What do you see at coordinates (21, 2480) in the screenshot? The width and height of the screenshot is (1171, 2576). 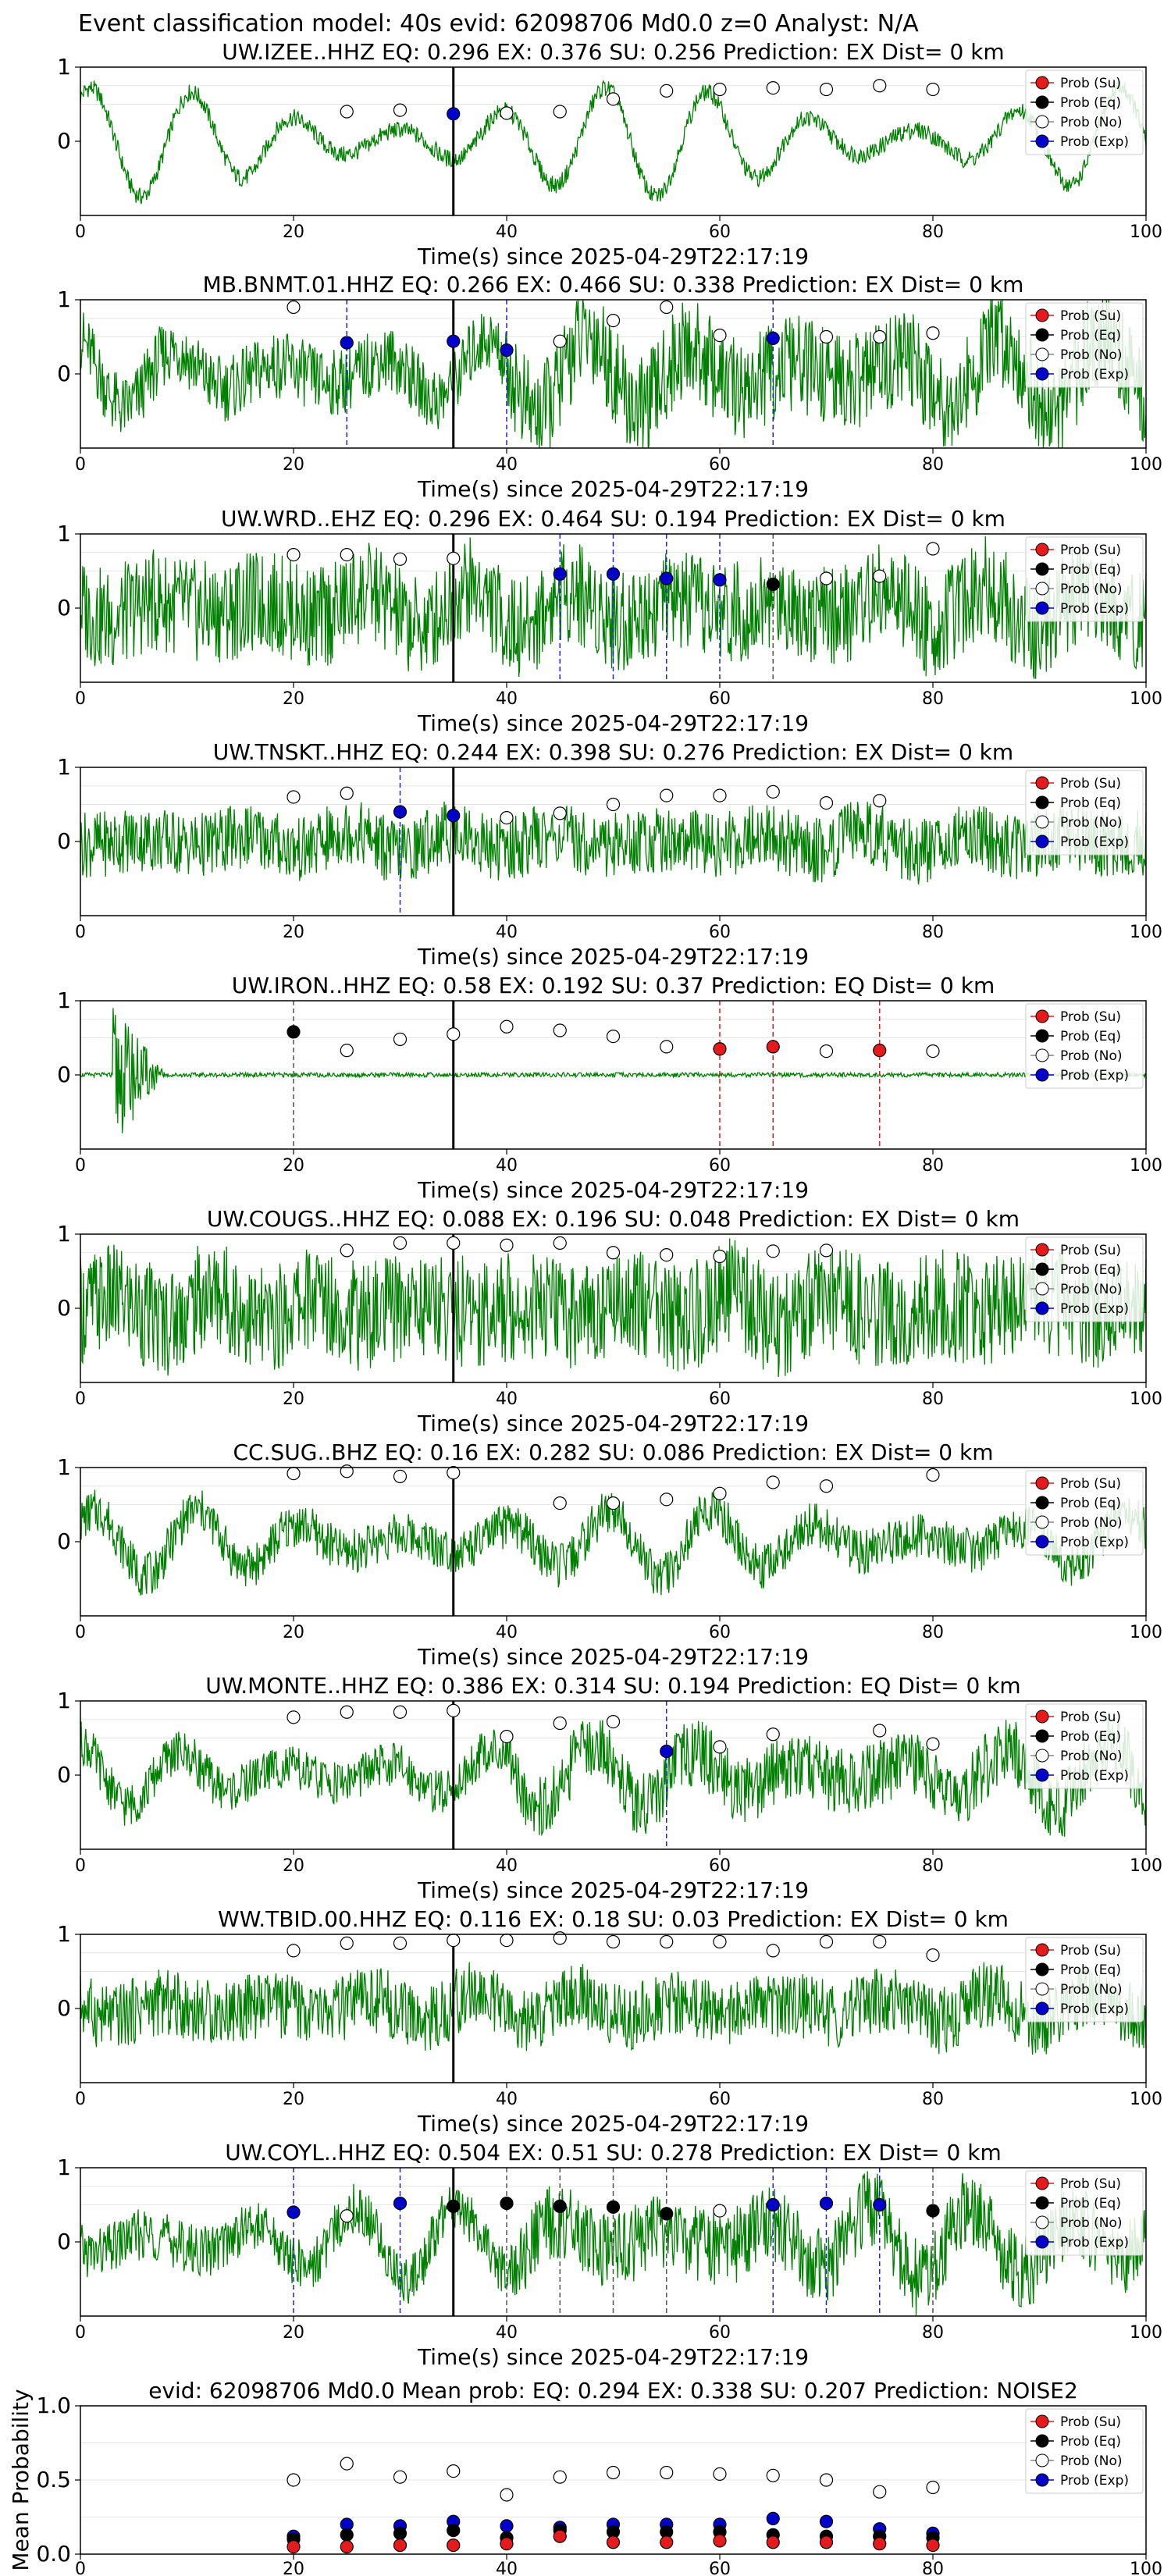 I see `y-axis-label: Mean Probability` at bounding box center [21, 2480].